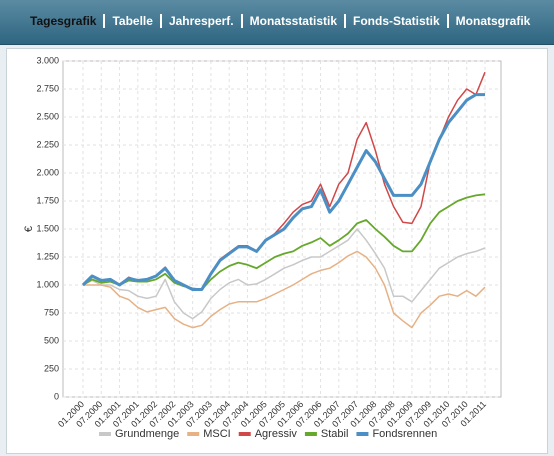 The image size is (554, 456). I want to click on y-tick-label: 2.250, so click(47, 144).